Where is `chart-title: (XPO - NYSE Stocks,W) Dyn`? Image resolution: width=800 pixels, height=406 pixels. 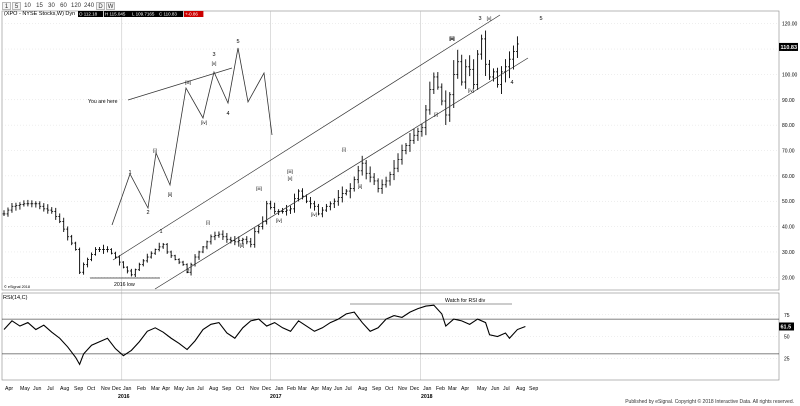
chart-title: (XPO - NYSE Stocks,W) Dyn is located at coordinates (39, 14).